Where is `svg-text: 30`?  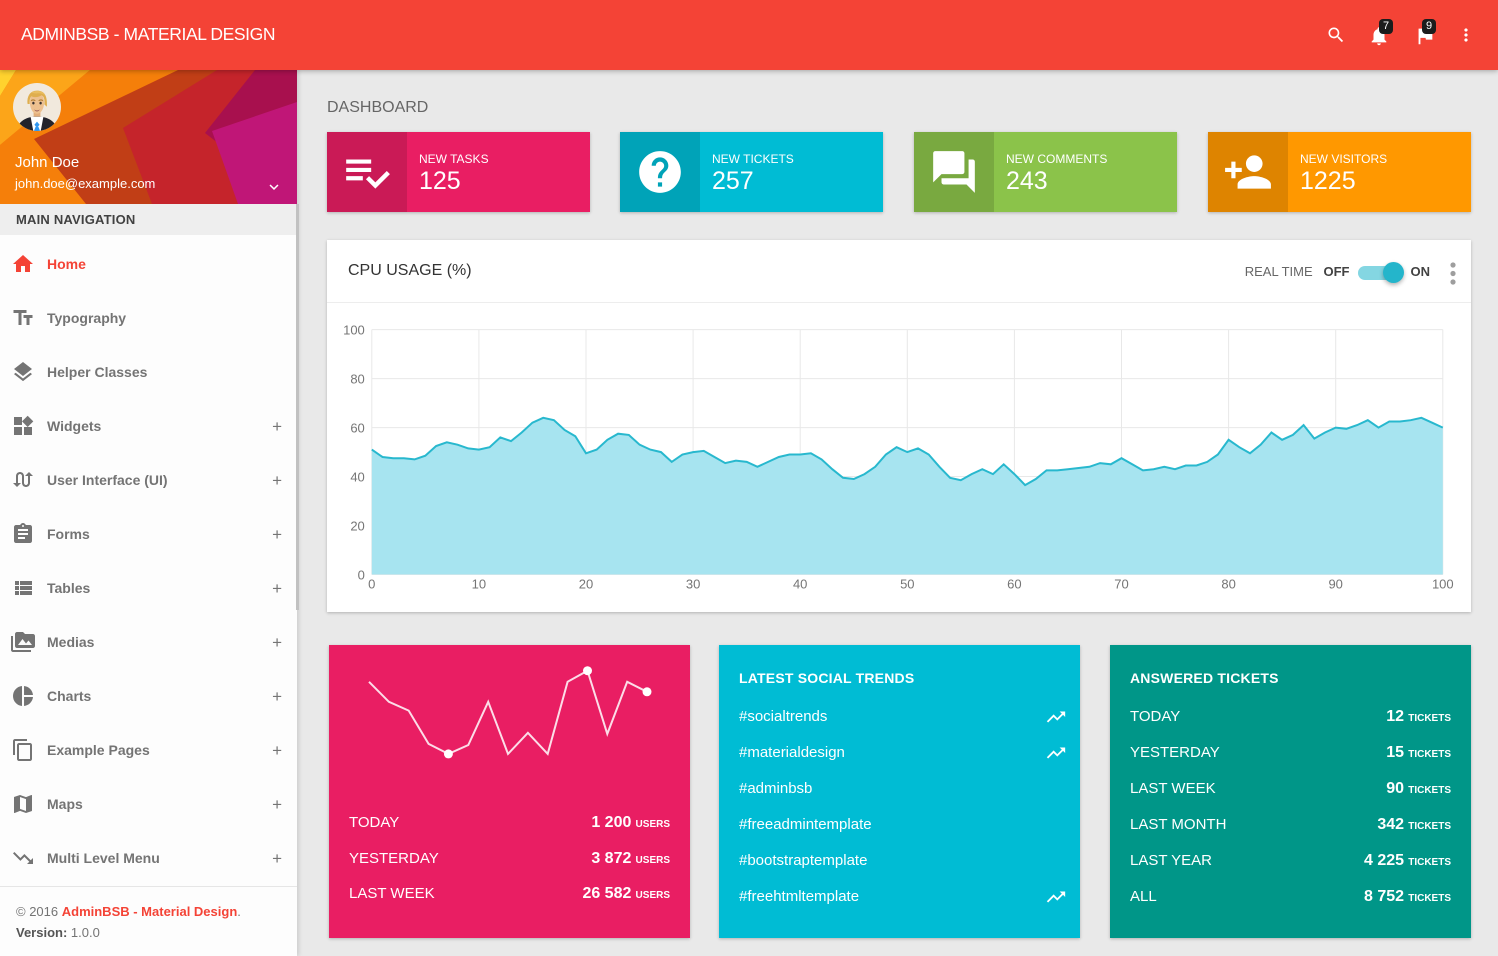 svg-text: 30 is located at coordinates (693, 584).